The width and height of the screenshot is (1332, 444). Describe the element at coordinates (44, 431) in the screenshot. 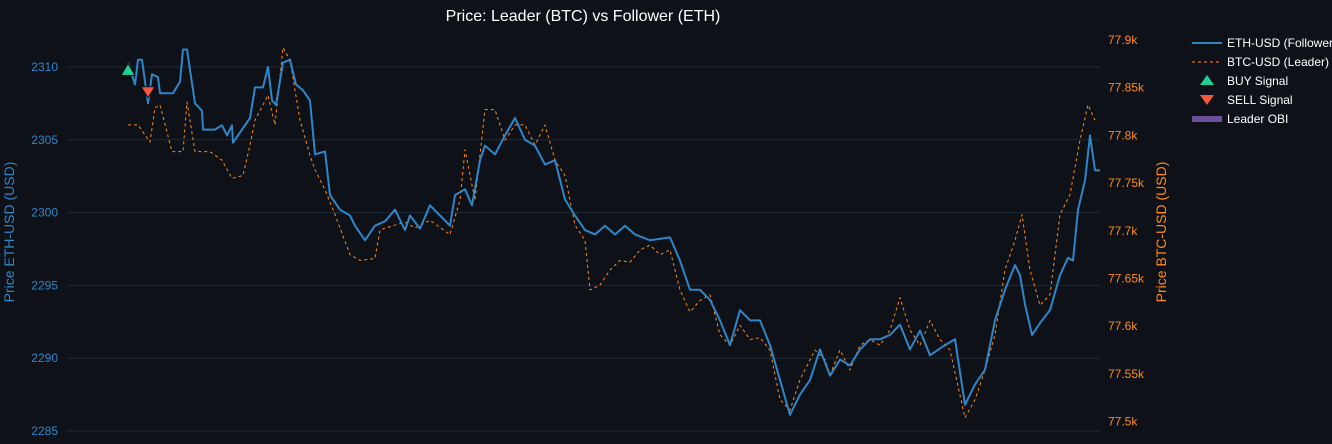

I see `left-tick-label: 2285` at that location.